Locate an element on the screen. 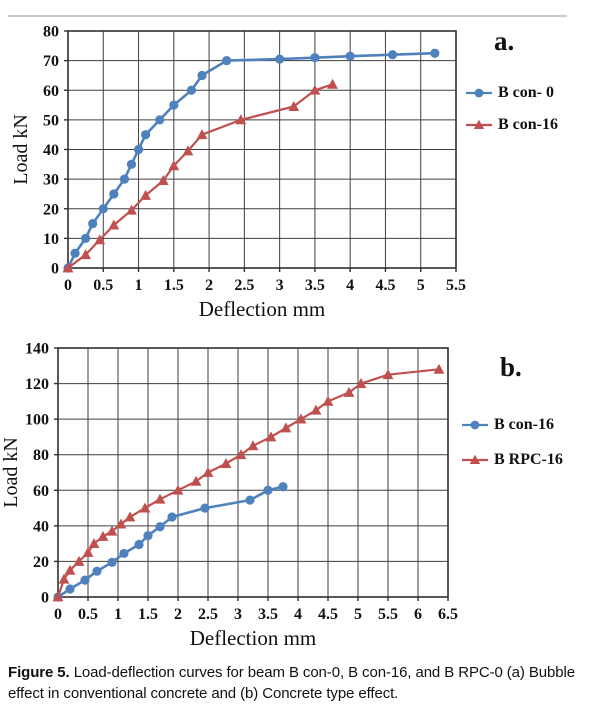  y-tick-label: 120 is located at coordinates (37, 384).